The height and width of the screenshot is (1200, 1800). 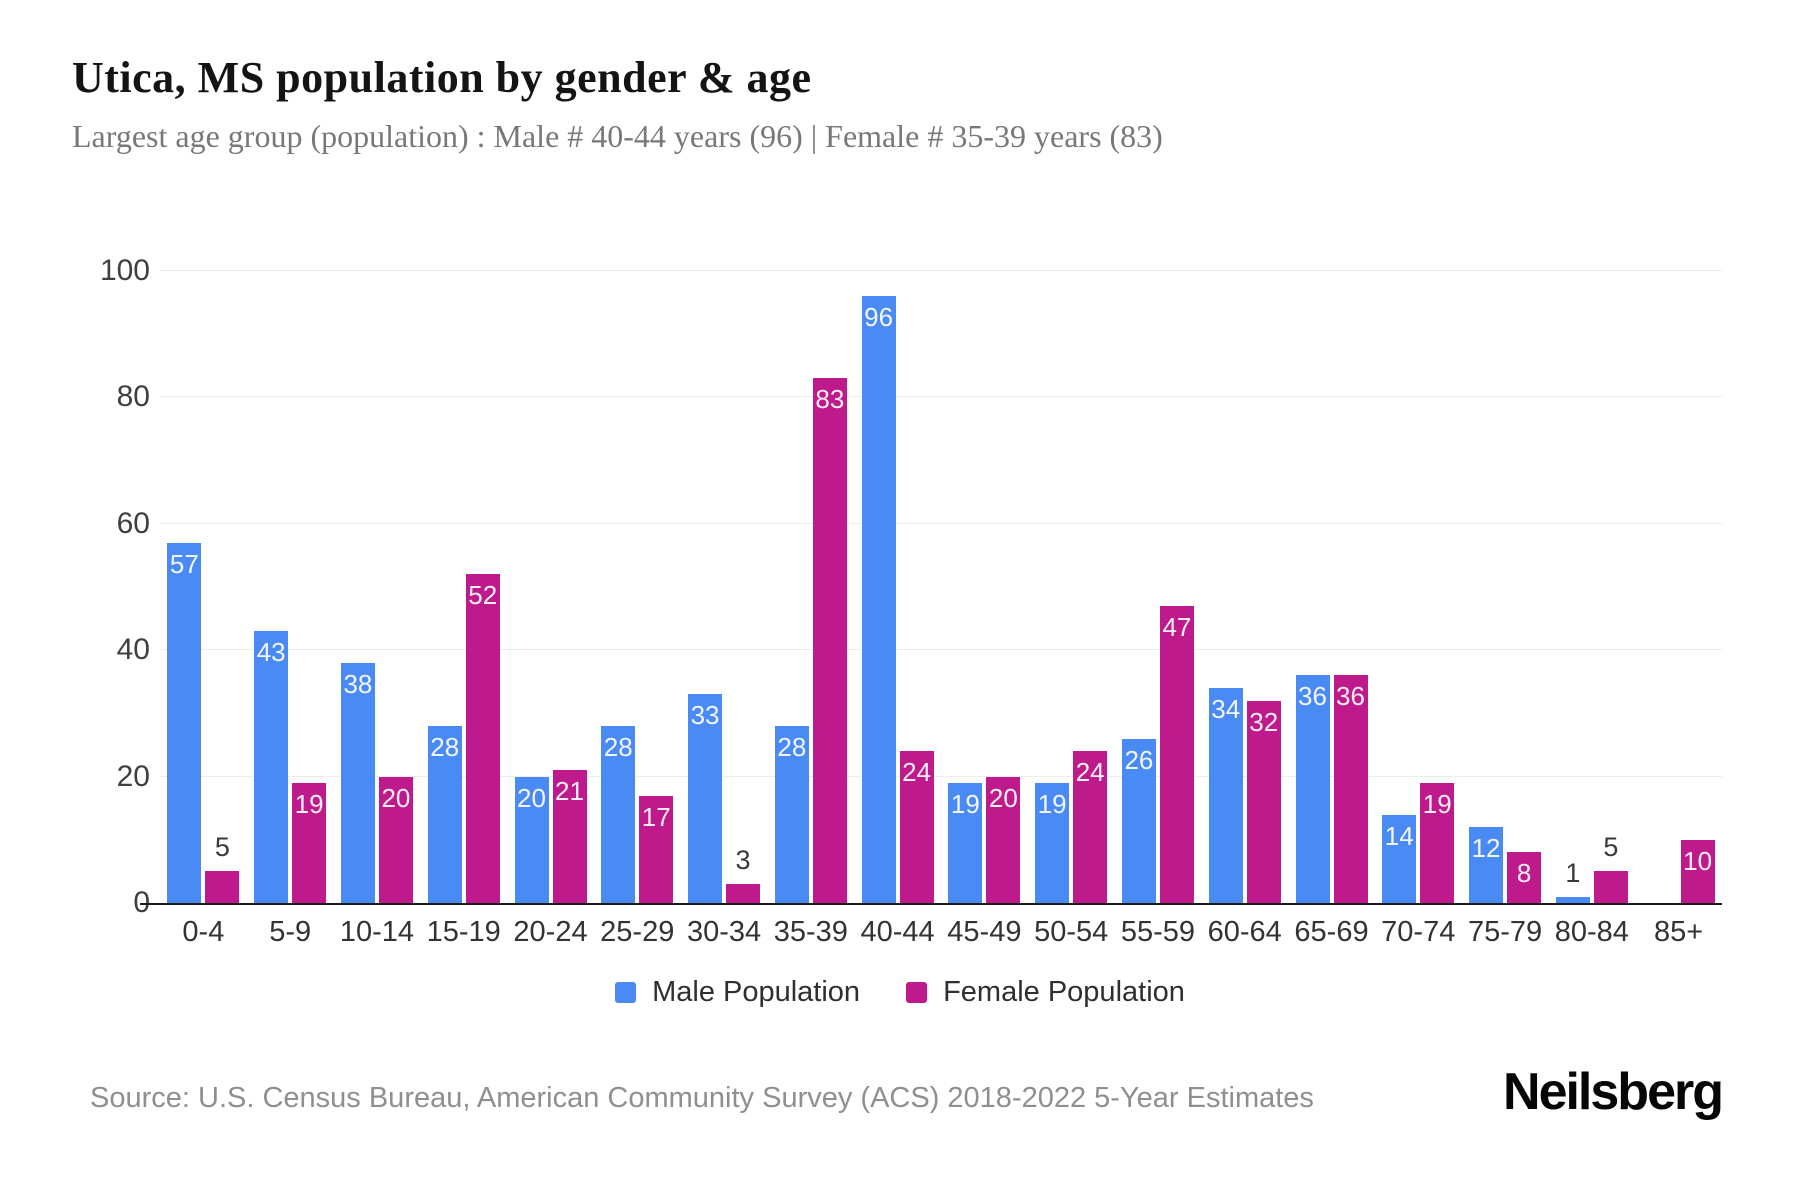 I want to click on x-tick-0-4: 0-4, so click(x=203, y=932).